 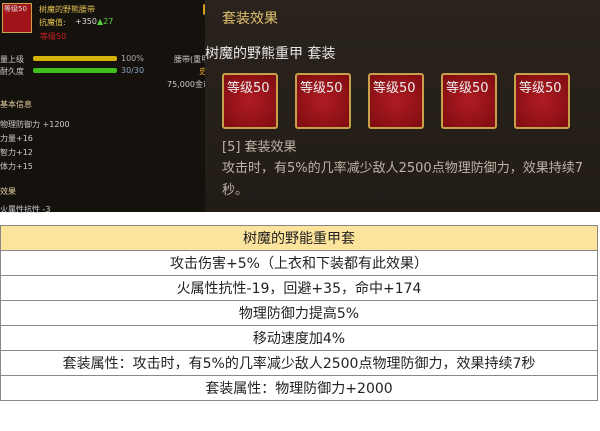 What do you see at coordinates (189, 84) in the screenshot?
I see `price: 75,000金币` at bounding box center [189, 84].